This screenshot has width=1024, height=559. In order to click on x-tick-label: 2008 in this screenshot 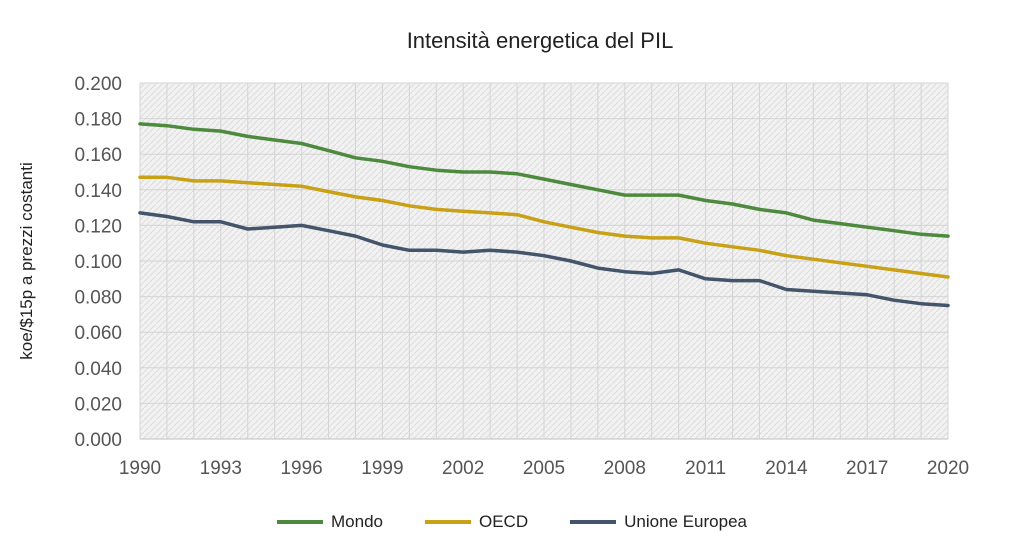, I will do `click(625, 468)`.